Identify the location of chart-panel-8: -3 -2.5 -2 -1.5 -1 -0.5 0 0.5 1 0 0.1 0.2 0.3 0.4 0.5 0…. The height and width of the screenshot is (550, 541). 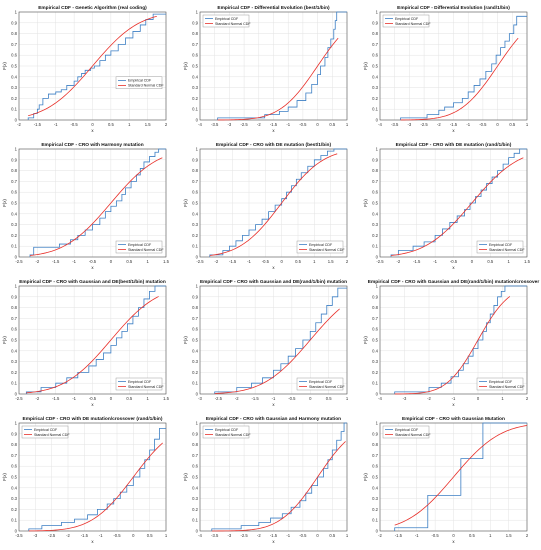
(266, 343).